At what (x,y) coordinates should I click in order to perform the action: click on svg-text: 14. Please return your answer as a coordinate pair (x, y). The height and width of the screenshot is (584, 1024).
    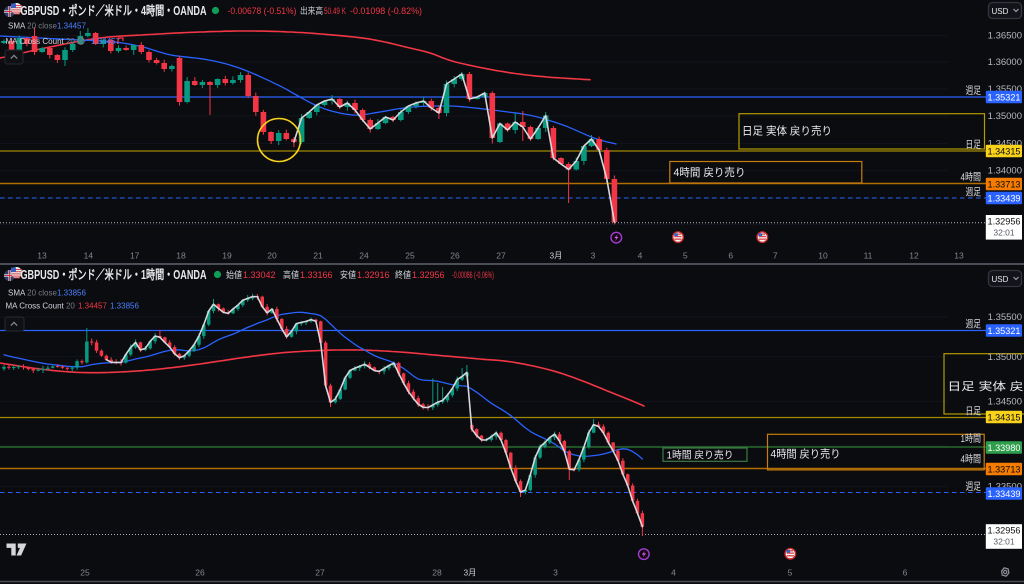
    Looking at the image, I should click on (89, 256).